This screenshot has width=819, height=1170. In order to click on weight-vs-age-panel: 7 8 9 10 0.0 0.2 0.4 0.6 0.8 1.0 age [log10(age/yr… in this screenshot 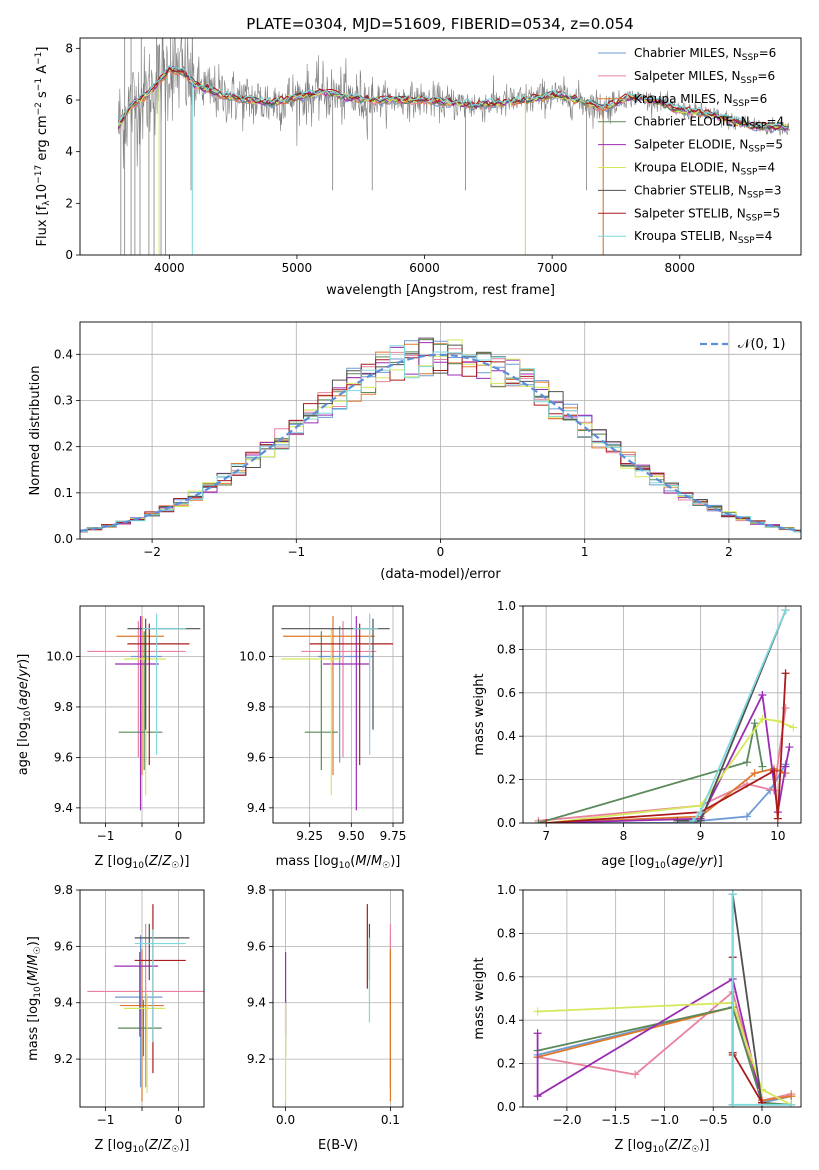, I will do `click(637, 735)`.